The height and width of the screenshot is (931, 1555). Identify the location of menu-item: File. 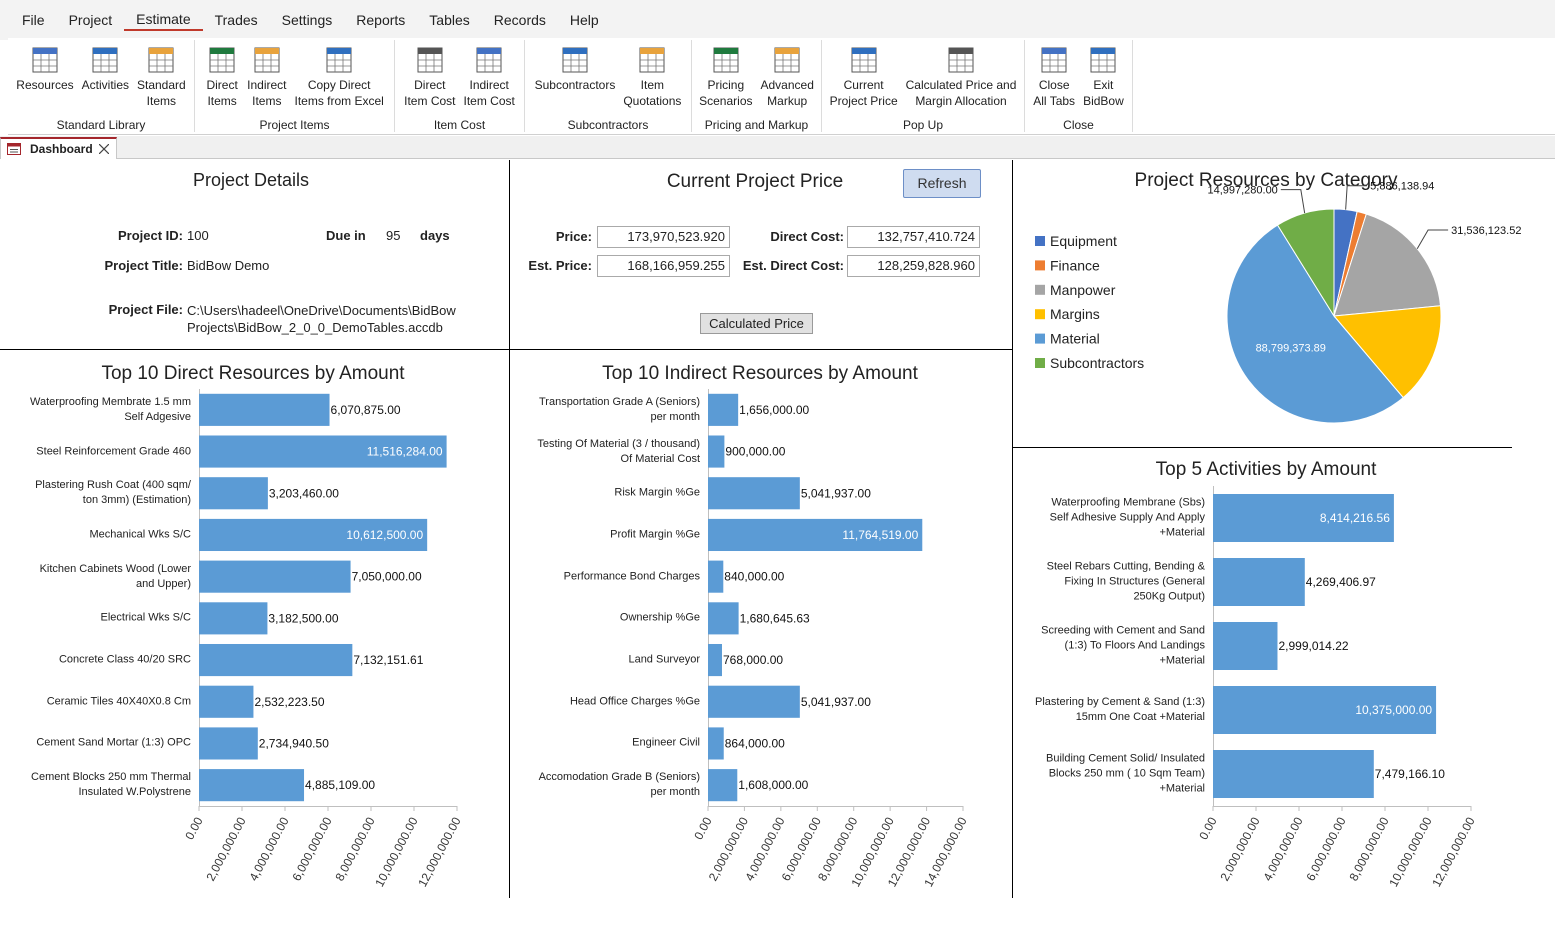
(33, 20).